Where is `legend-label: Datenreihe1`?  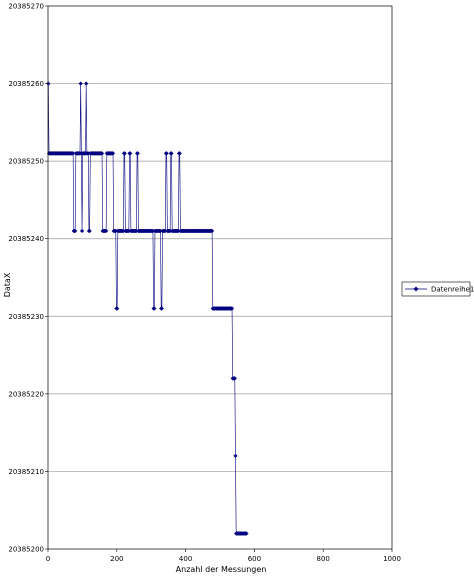 legend-label: Datenreihe1 is located at coordinates (452, 290).